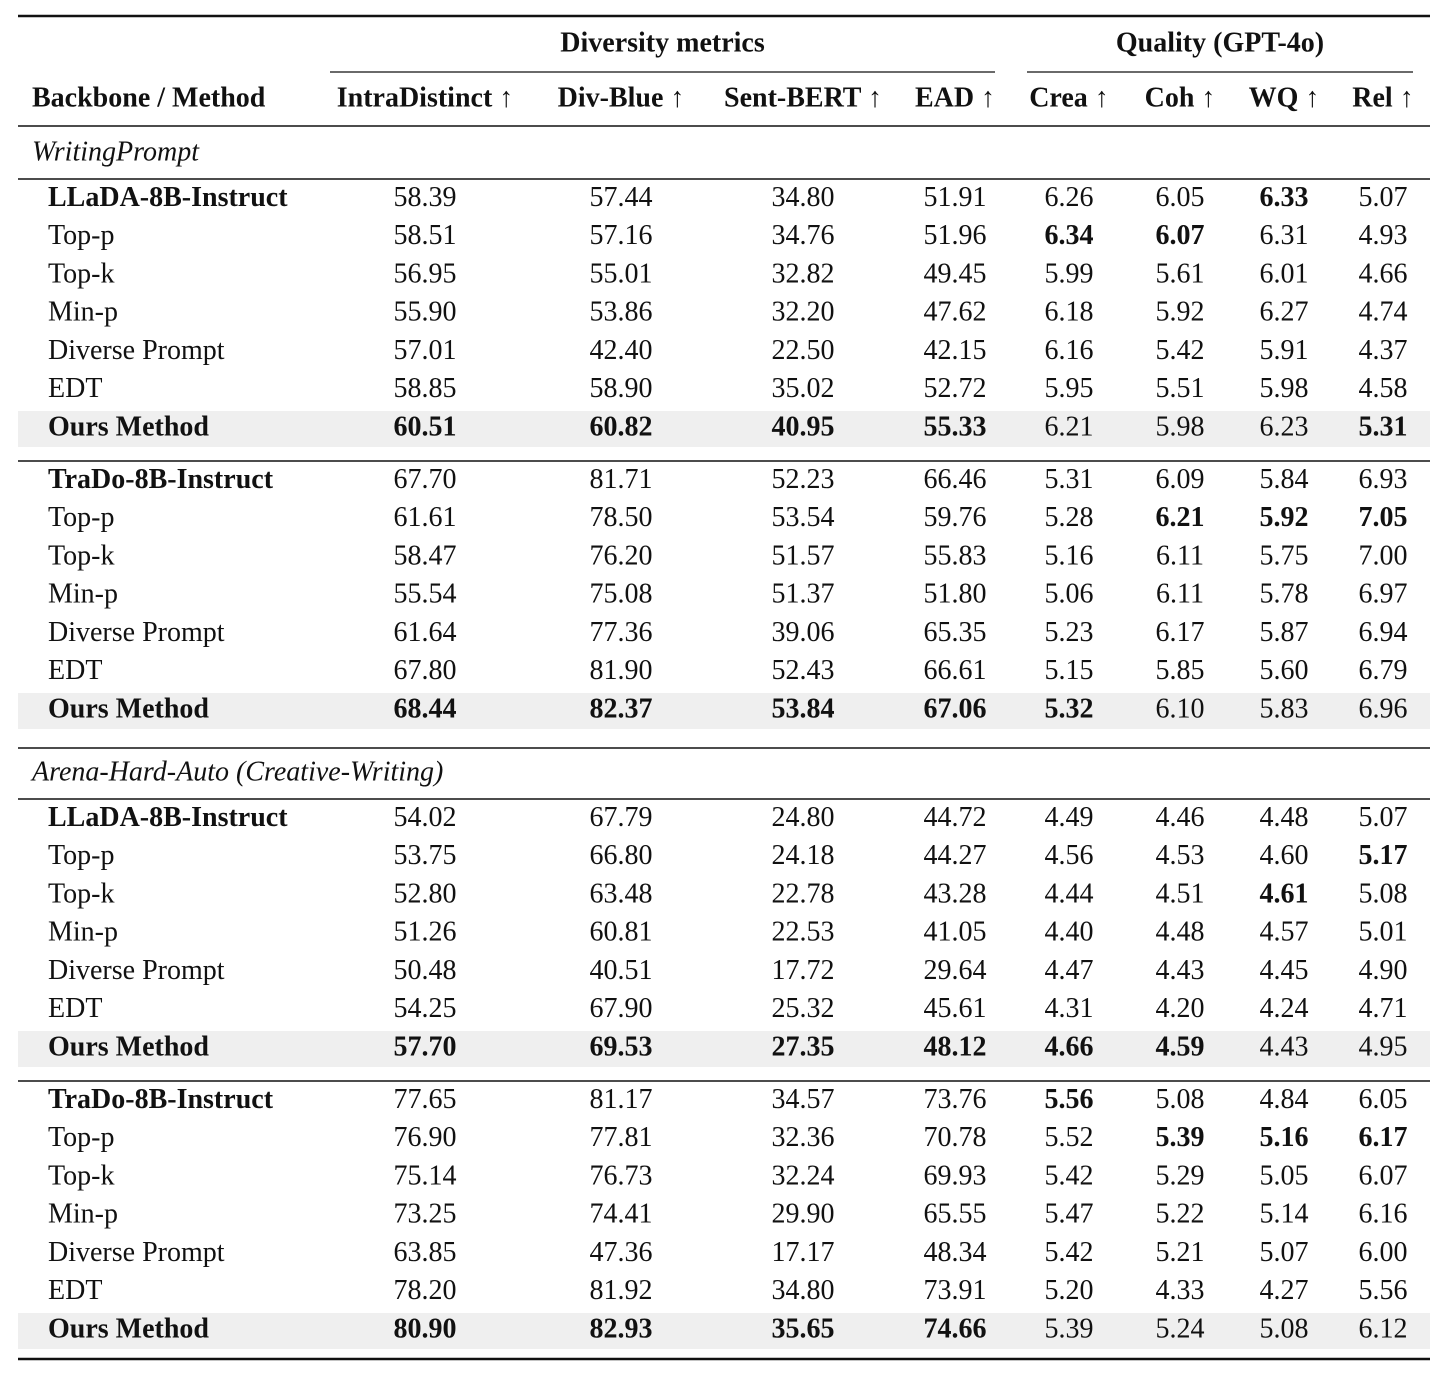 This screenshot has height=1387, width=1446. I want to click on cell-value: 67.06, so click(955, 708).